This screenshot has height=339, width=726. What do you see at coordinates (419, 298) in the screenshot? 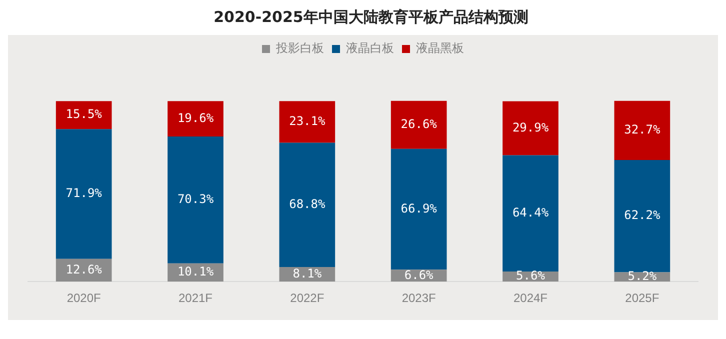
I see `x-tick-label: 2023F` at bounding box center [419, 298].